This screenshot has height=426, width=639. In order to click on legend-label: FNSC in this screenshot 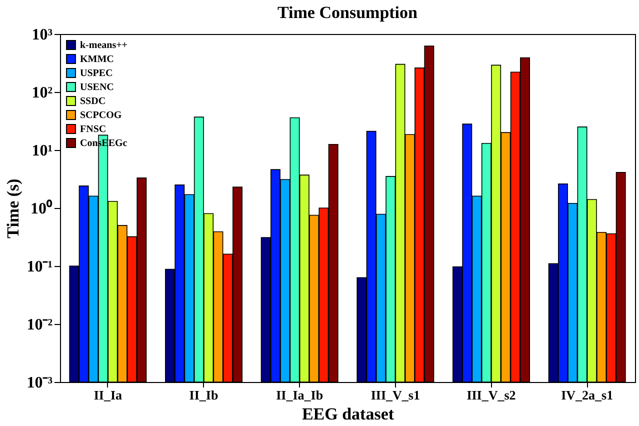, I will do `click(93, 129)`.